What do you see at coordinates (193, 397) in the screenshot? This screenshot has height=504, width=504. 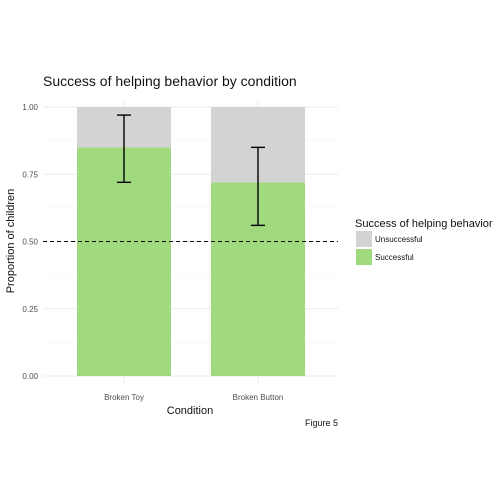 I see `x-axis-ticks: Broken Toy Broken Button` at bounding box center [193, 397].